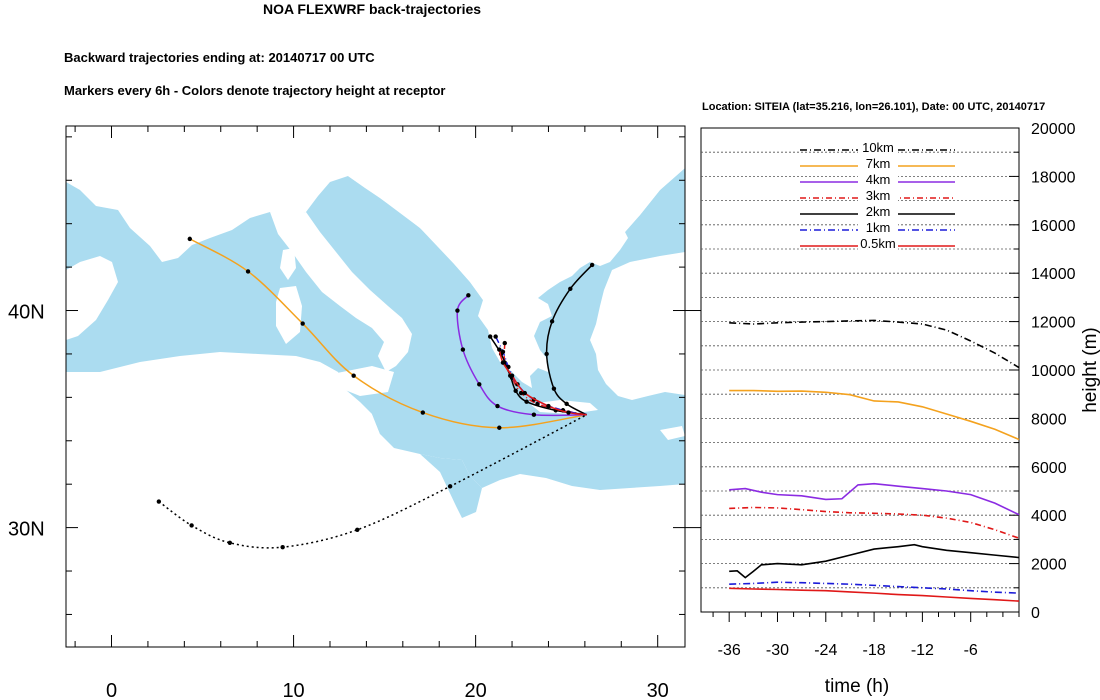  What do you see at coordinates (26, 313) in the screenshot?
I see `map-ytick-label: 40N` at bounding box center [26, 313].